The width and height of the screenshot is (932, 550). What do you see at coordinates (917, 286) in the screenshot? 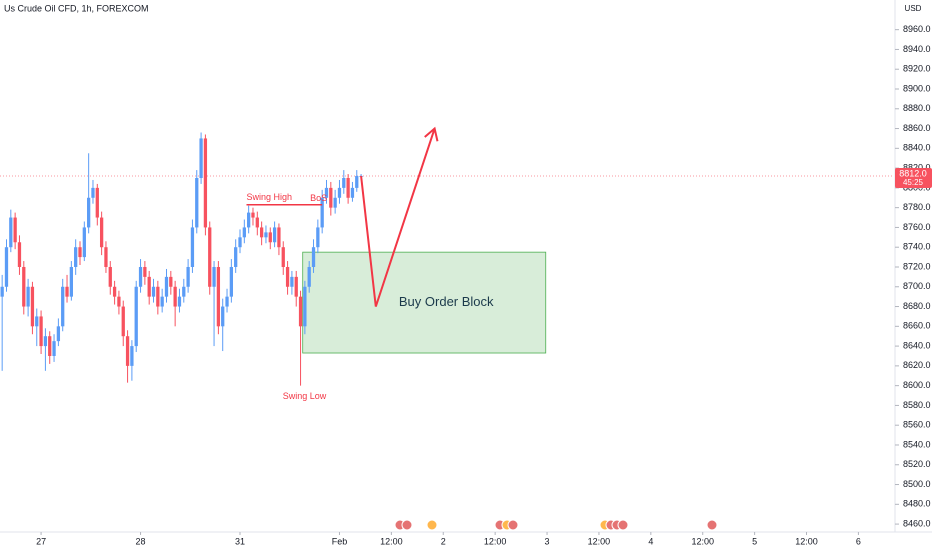
I see `y-tick-label: 8700.0` at bounding box center [917, 286].